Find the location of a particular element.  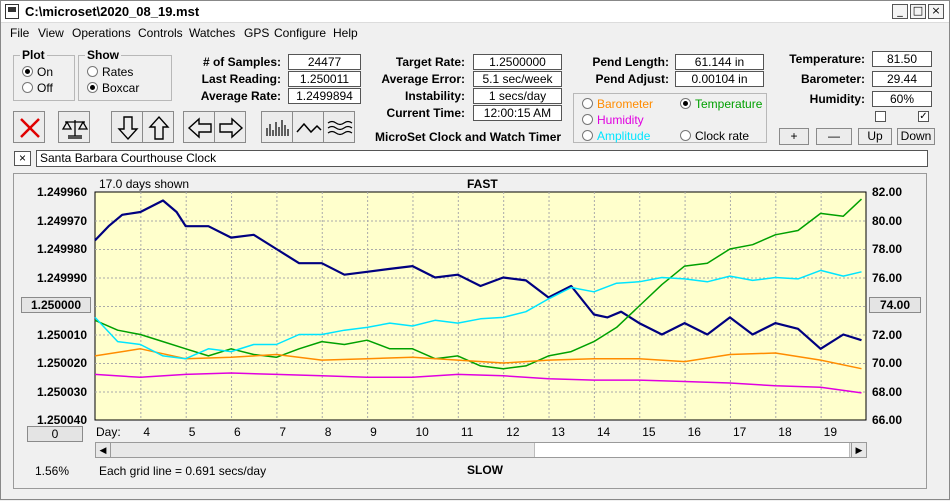

left-axis-tick-label: 1.249980 is located at coordinates (61, 249).